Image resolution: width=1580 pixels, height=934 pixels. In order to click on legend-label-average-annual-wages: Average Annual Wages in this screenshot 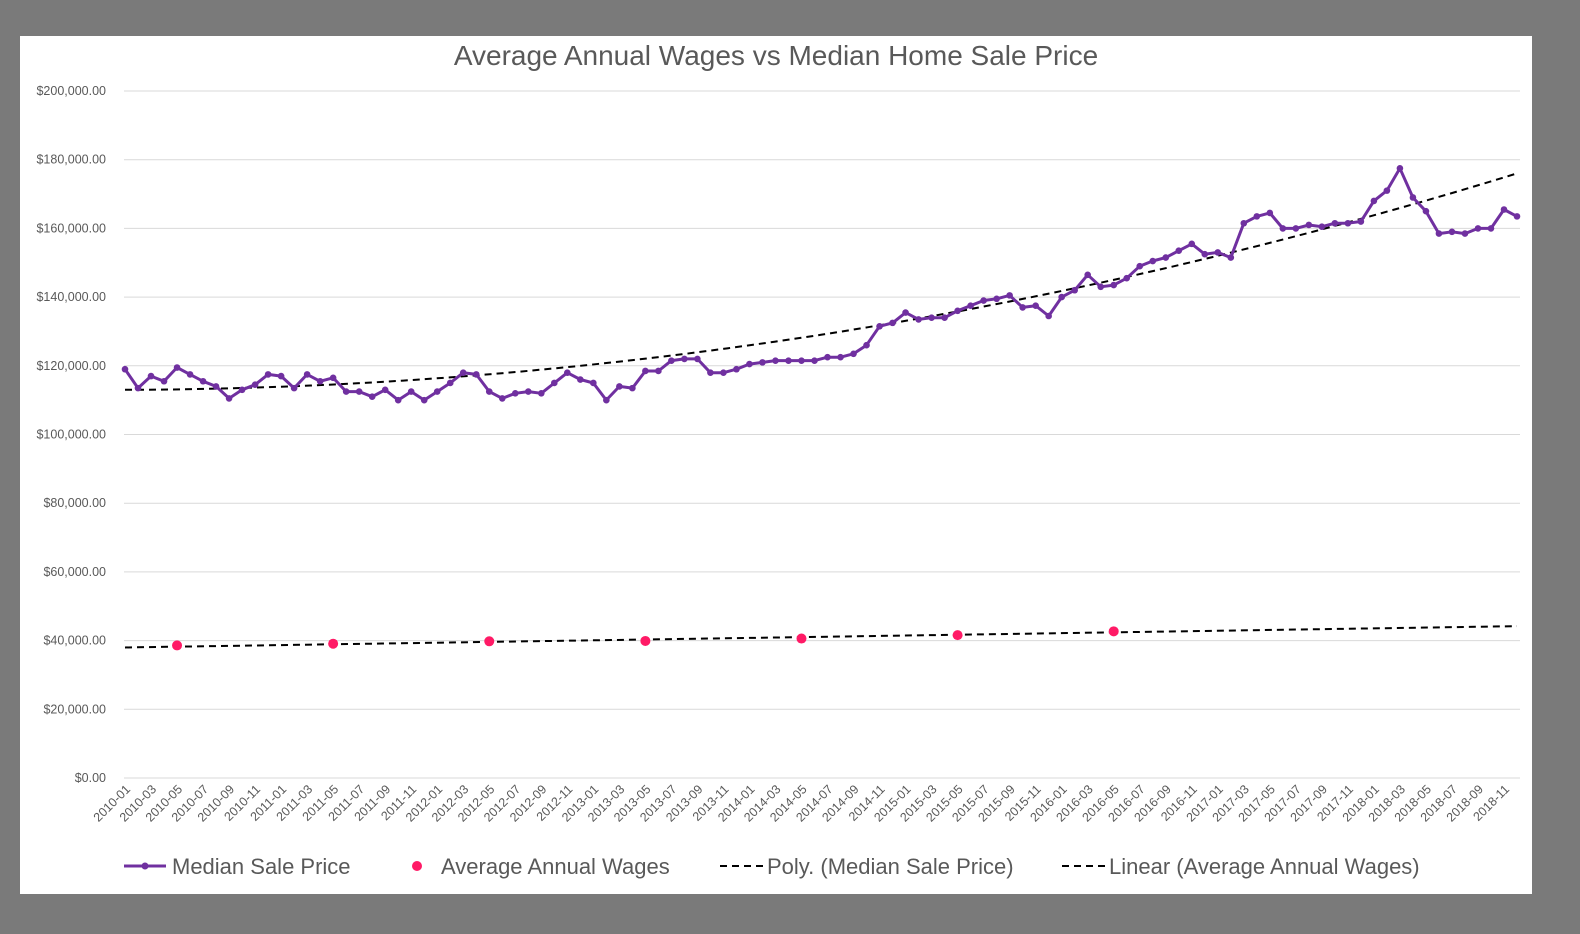, I will do `click(555, 866)`.